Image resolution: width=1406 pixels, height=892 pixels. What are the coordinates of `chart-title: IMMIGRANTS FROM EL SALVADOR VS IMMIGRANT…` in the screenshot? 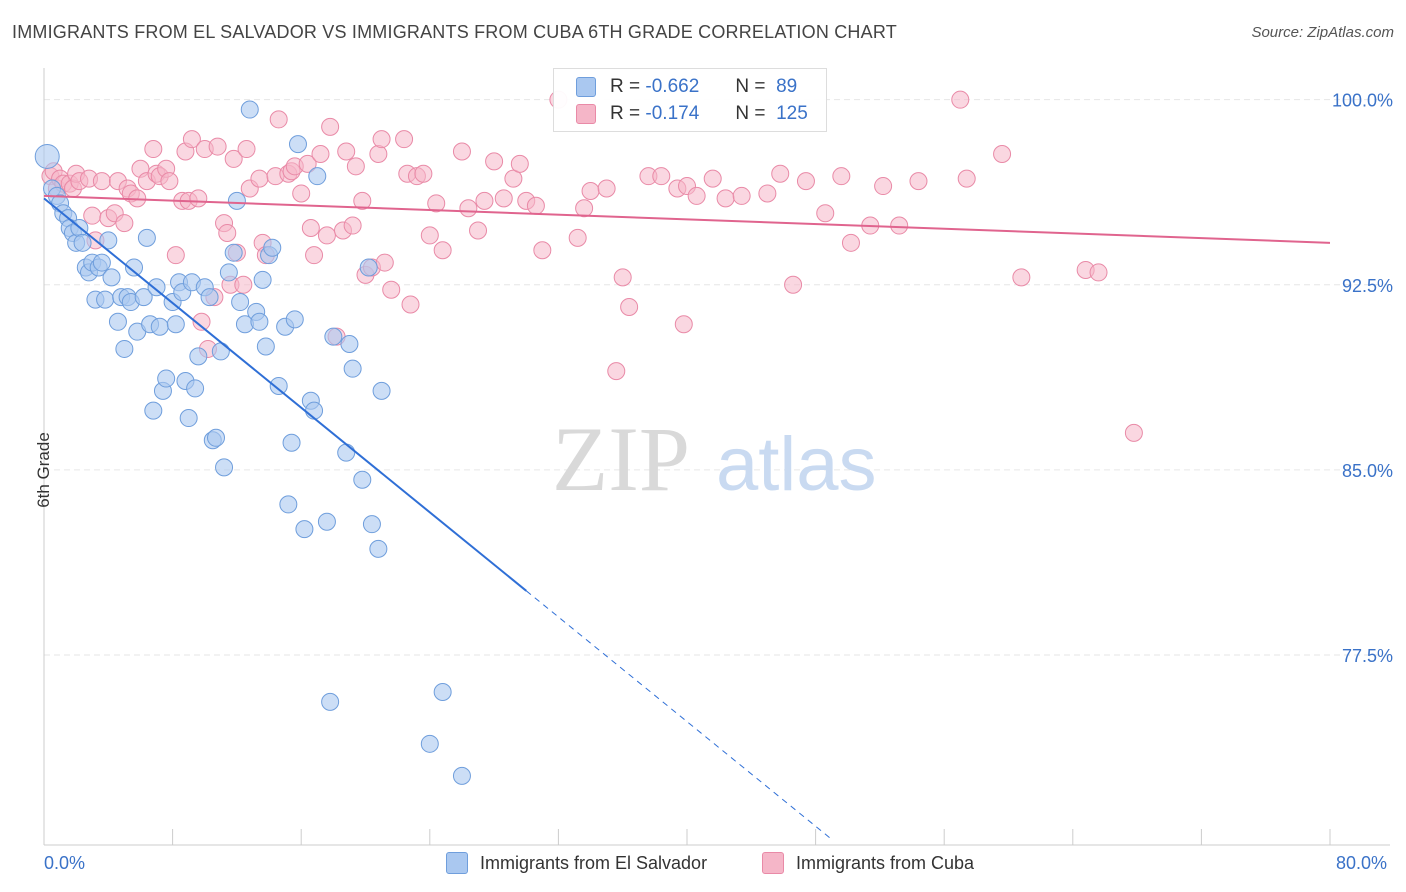 It's located at (454, 32).